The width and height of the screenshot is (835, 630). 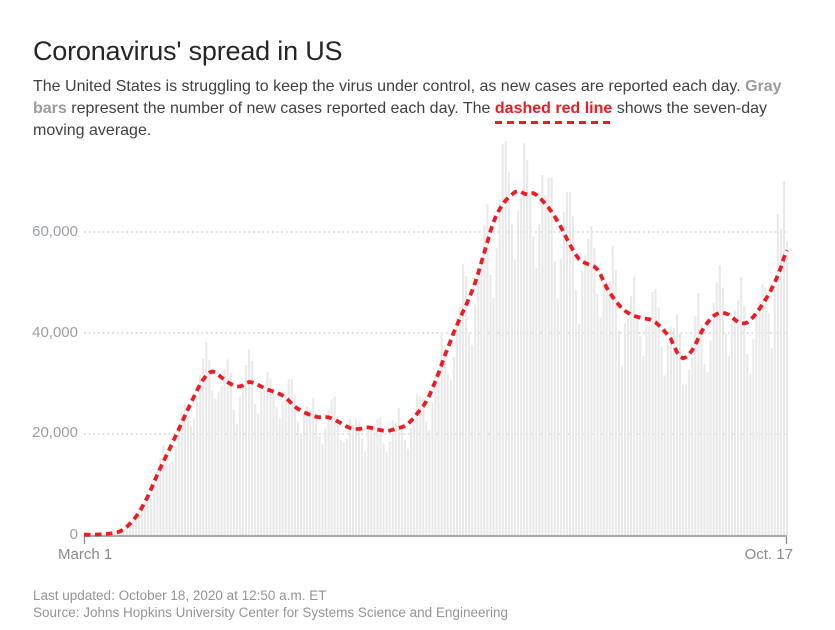 I want to click on dashed-red-line-term: dashed red line, so click(x=553, y=111).